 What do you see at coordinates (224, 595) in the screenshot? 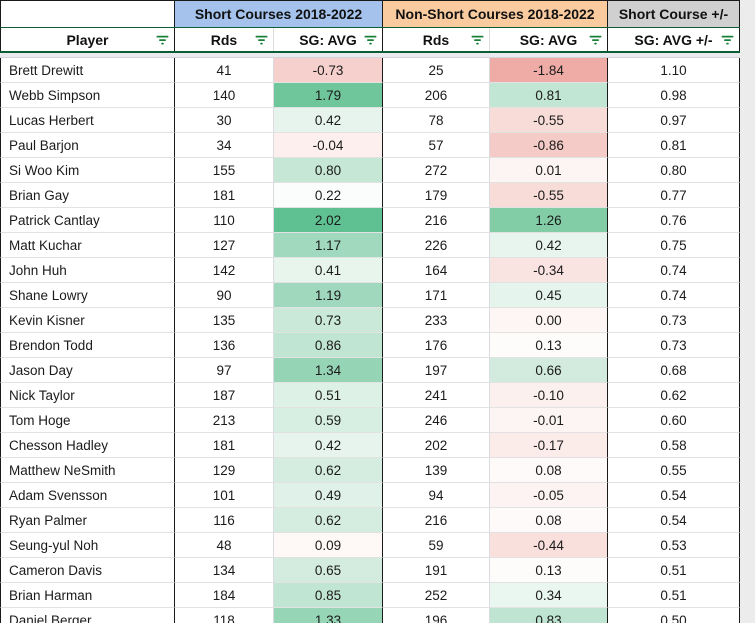
I see `rds-short-cell: 184` at bounding box center [224, 595].